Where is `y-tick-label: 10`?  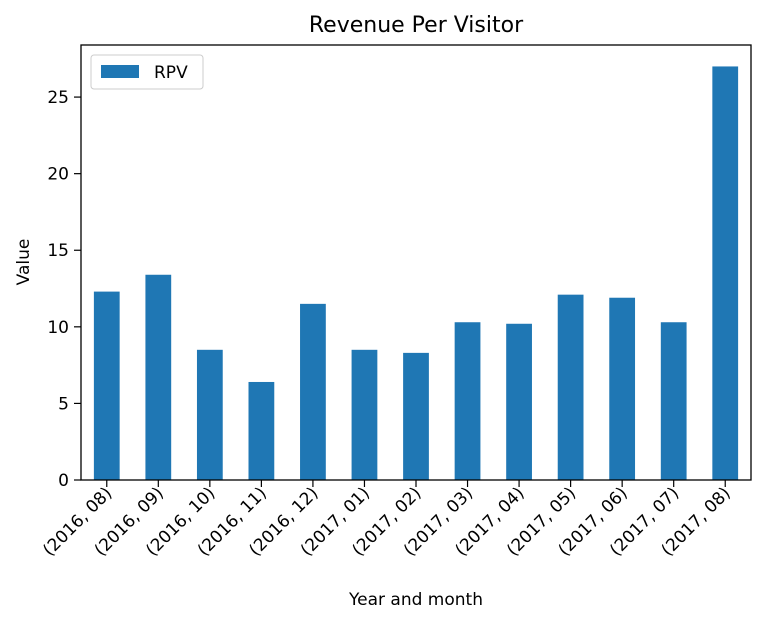 y-tick-label: 10 is located at coordinates (58, 328).